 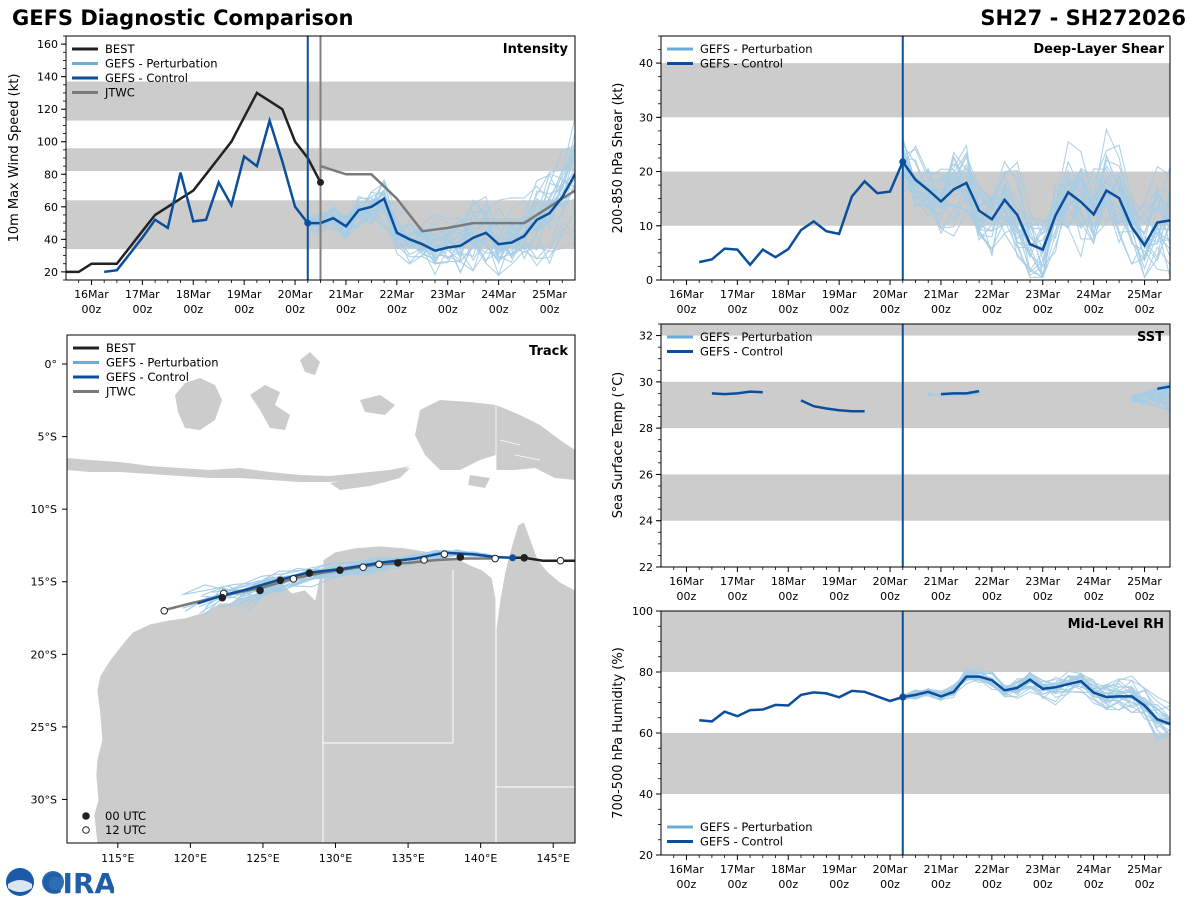 I want to click on rh-xtick-label: 16Mar, so click(x=686, y=869).